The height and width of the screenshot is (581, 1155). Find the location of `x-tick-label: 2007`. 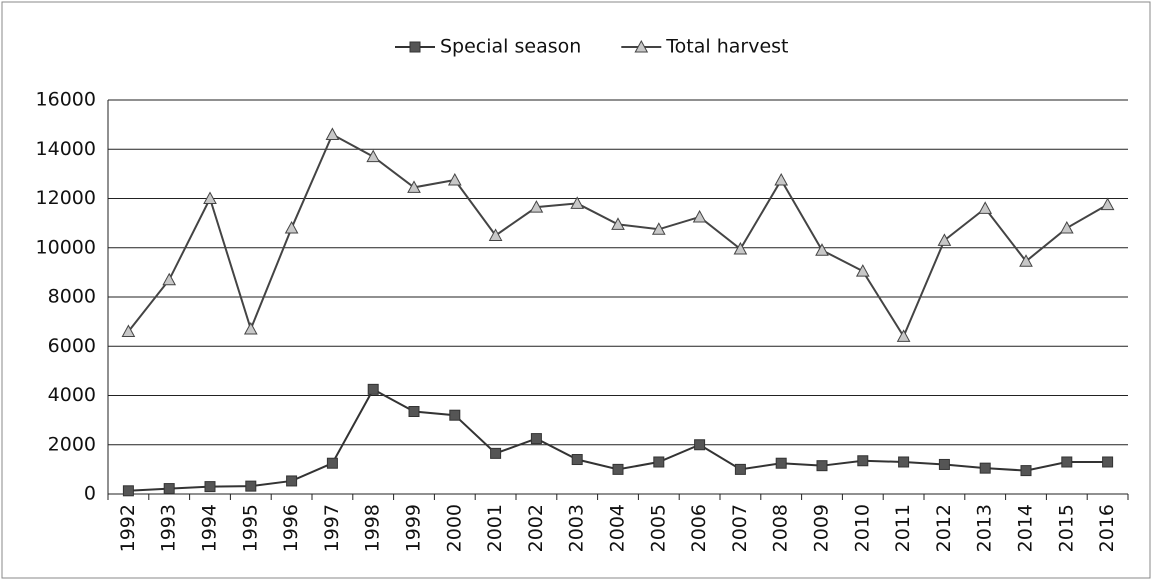

x-tick-label: 2007 is located at coordinates (740, 528).